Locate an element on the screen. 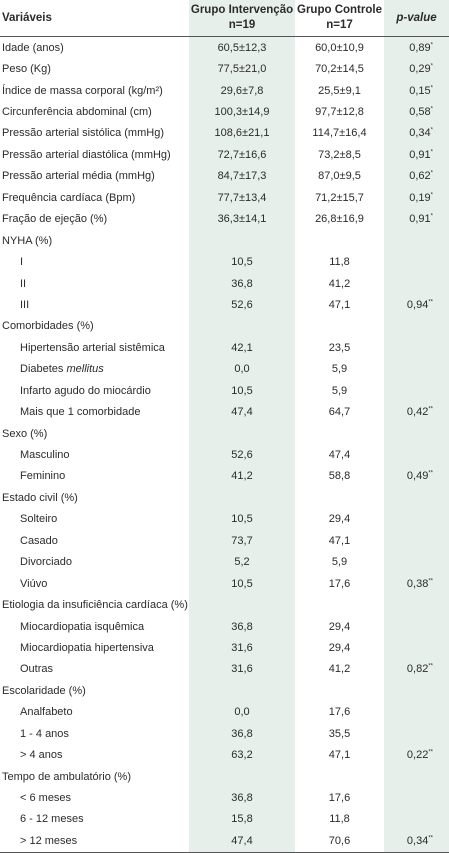  table-row: Miocardiopatia hipertensiva 31,6 29,4 is located at coordinates (224, 648).